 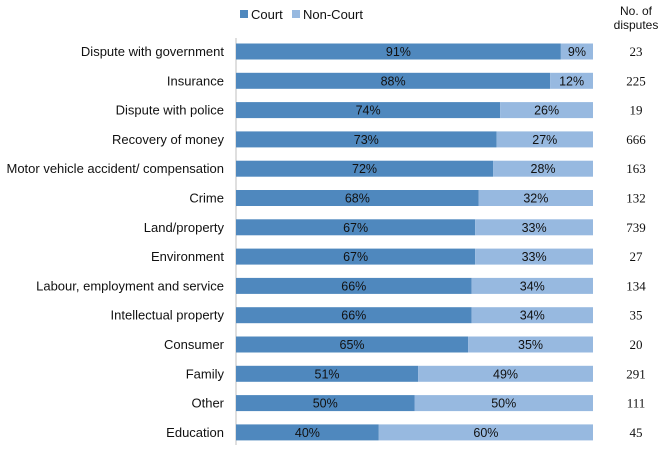 What do you see at coordinates (636, 198) in the screenshot?
I see `dispute-count: 132` at bounding box center [636, 198].